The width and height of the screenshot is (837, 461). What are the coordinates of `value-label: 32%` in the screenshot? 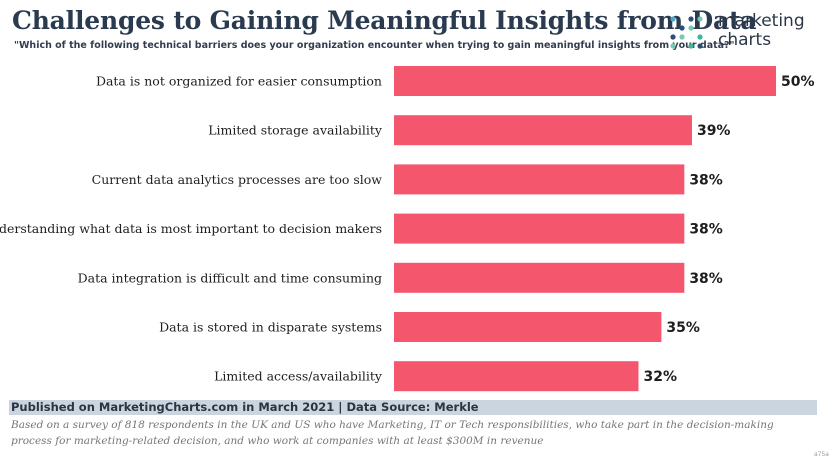 It's located at (660, 377).